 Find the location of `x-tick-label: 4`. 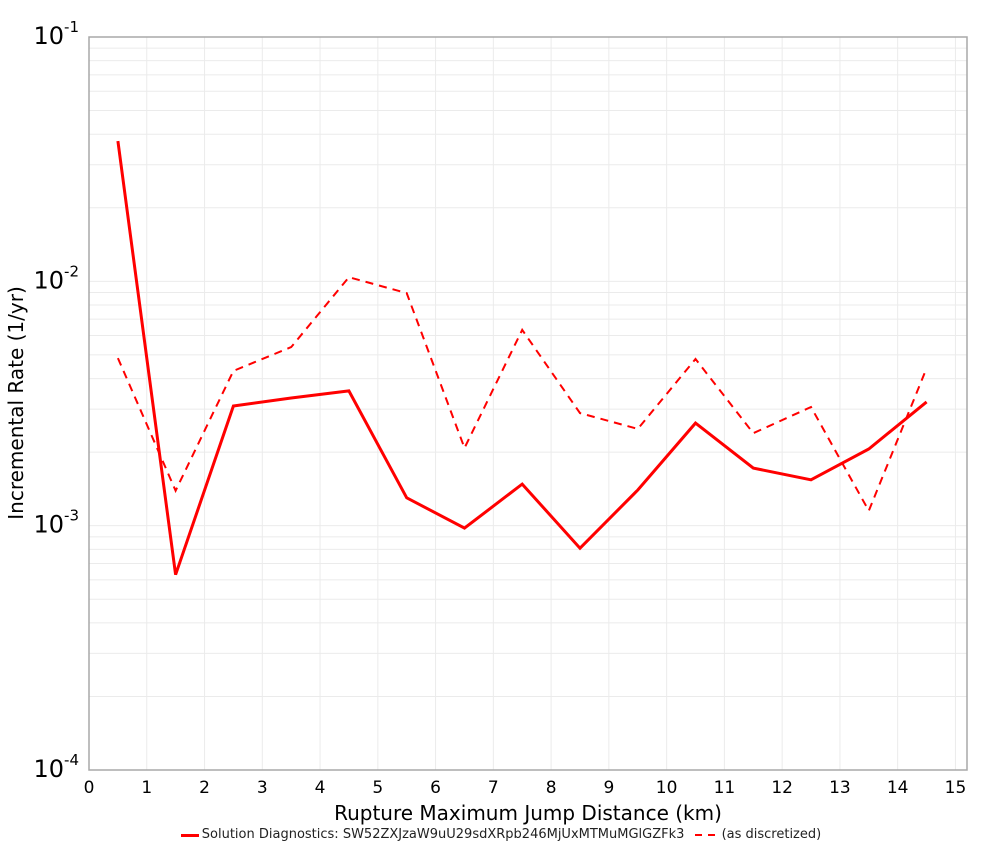

x-tick-label: 4 is located at coordinates (320, 788).